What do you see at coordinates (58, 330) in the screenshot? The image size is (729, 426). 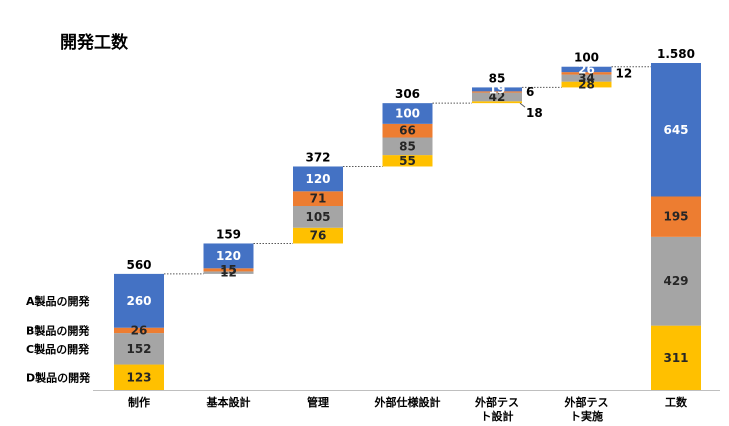 I see `legend-item-2: B製品の開発` at bounding box center [58, 330].